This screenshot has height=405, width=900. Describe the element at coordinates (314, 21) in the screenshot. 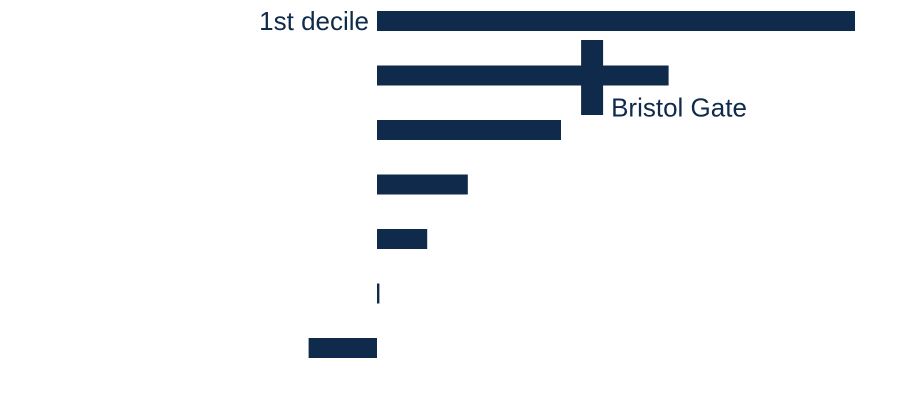

I see `category-label-0: 1st decile` at that location.